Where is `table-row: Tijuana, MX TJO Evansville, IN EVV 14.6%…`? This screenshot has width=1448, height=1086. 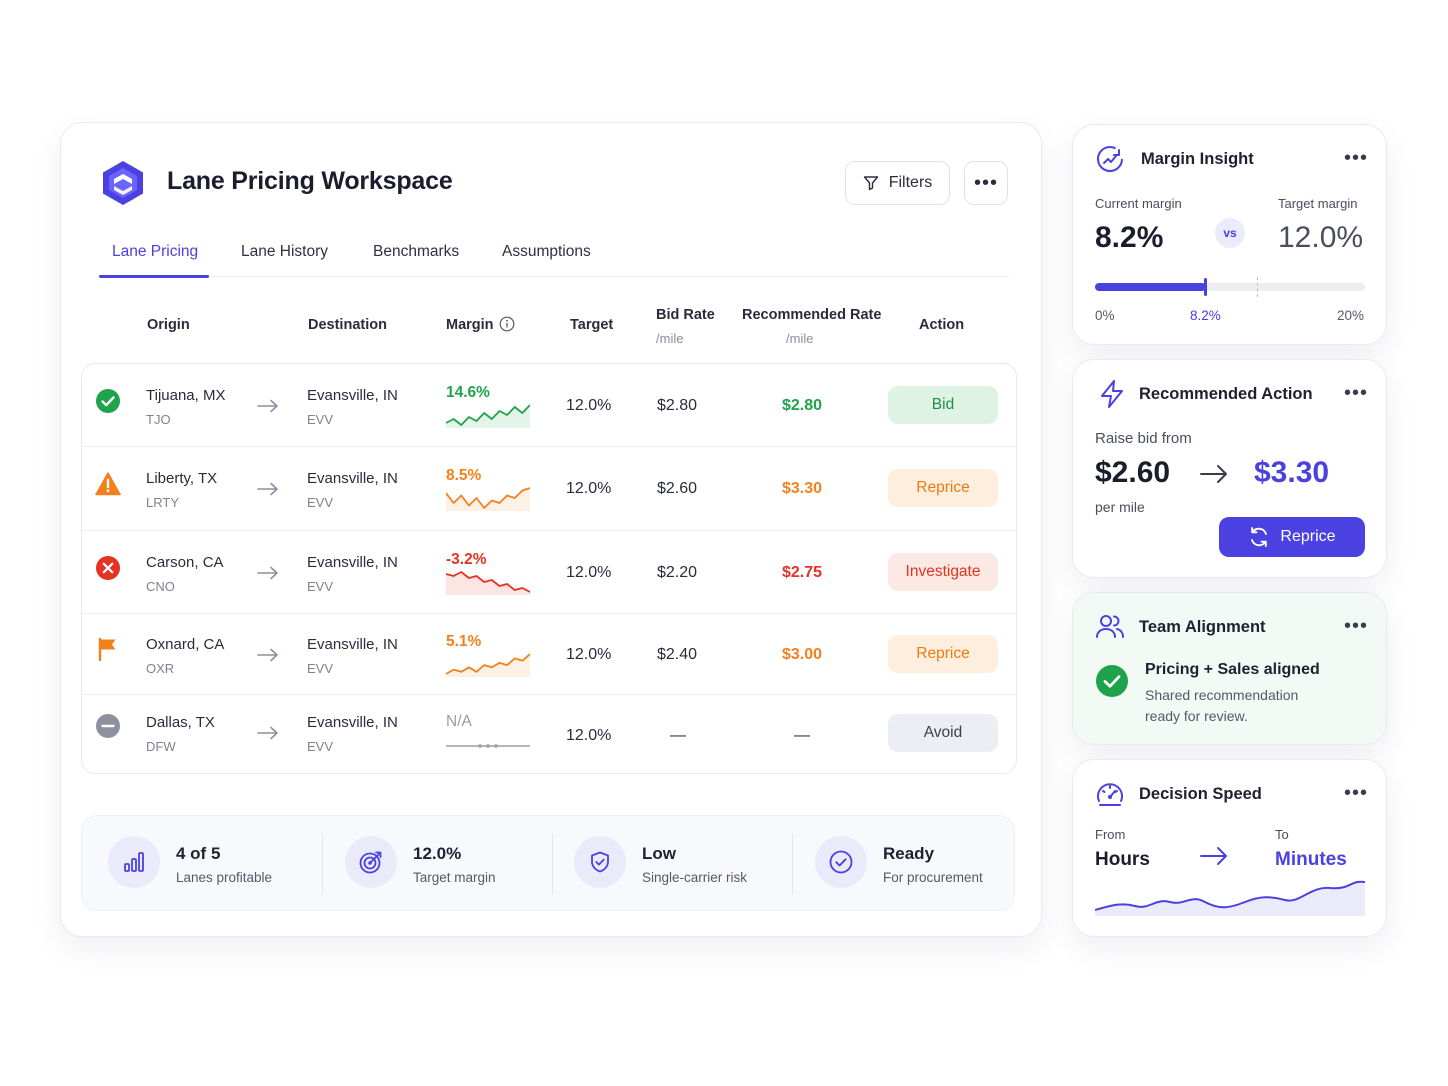 table-row: Tijuana, MX TJO Evansville, IN EVV 14.6%… is located at coordinates (549, 405).